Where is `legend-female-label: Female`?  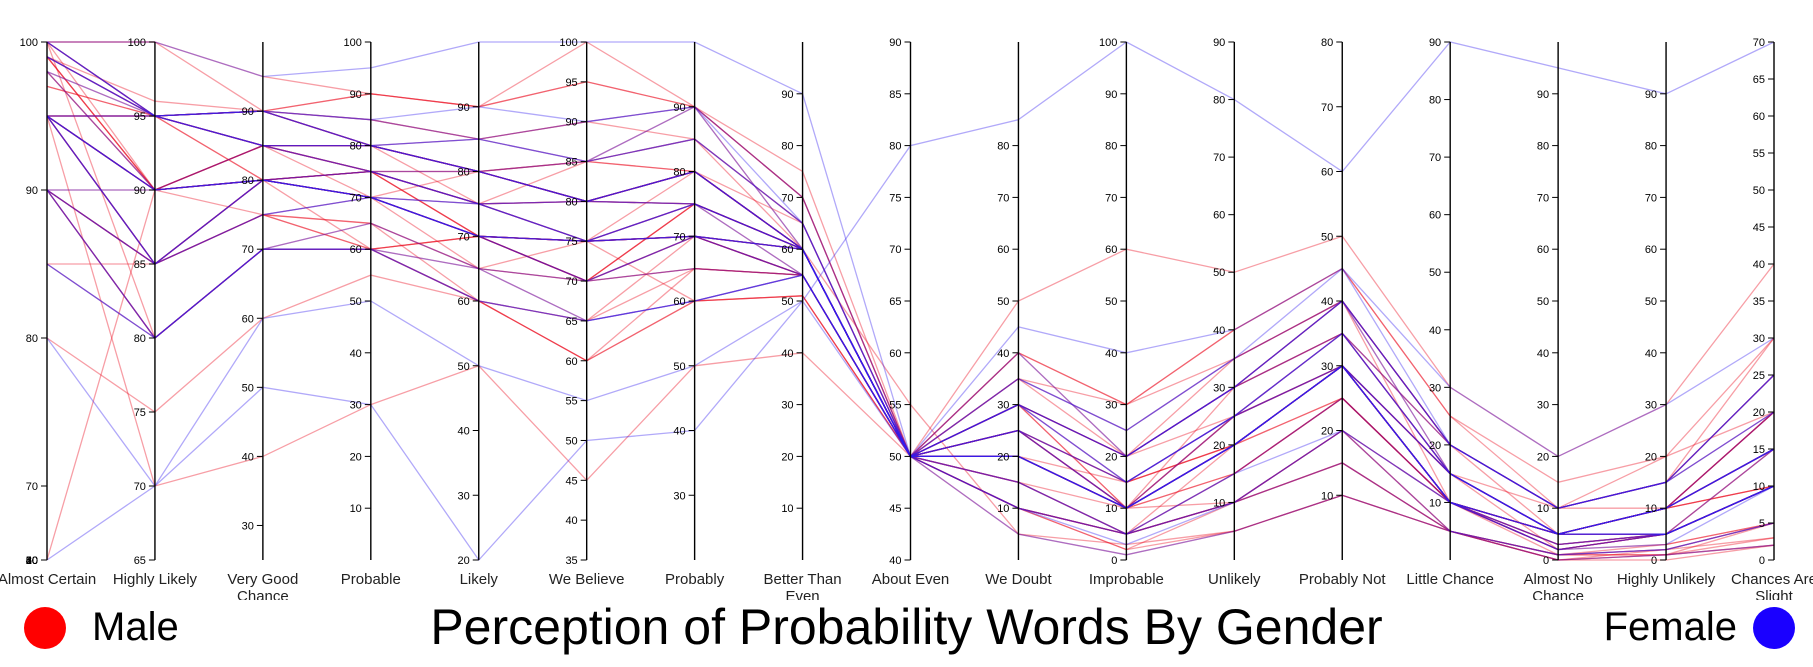
legend-female-label: Female is located at coordinates (1670, 627).